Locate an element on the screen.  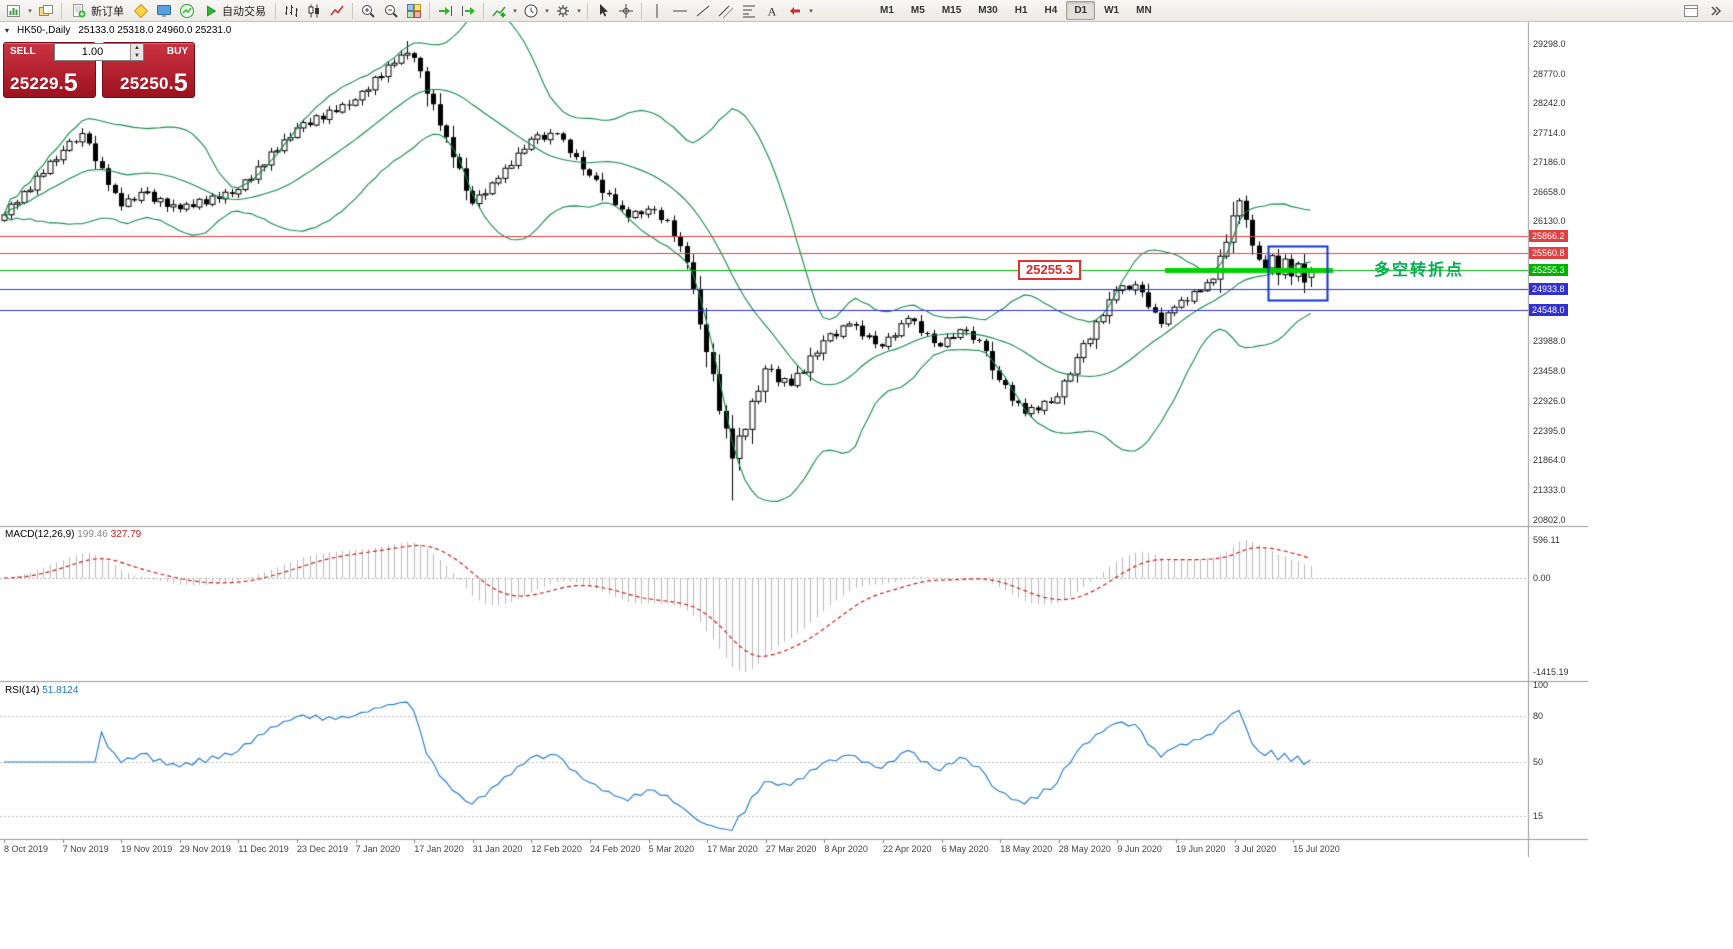
one-click-toggle-icon: ▾ is located at coordinates (7, 30).